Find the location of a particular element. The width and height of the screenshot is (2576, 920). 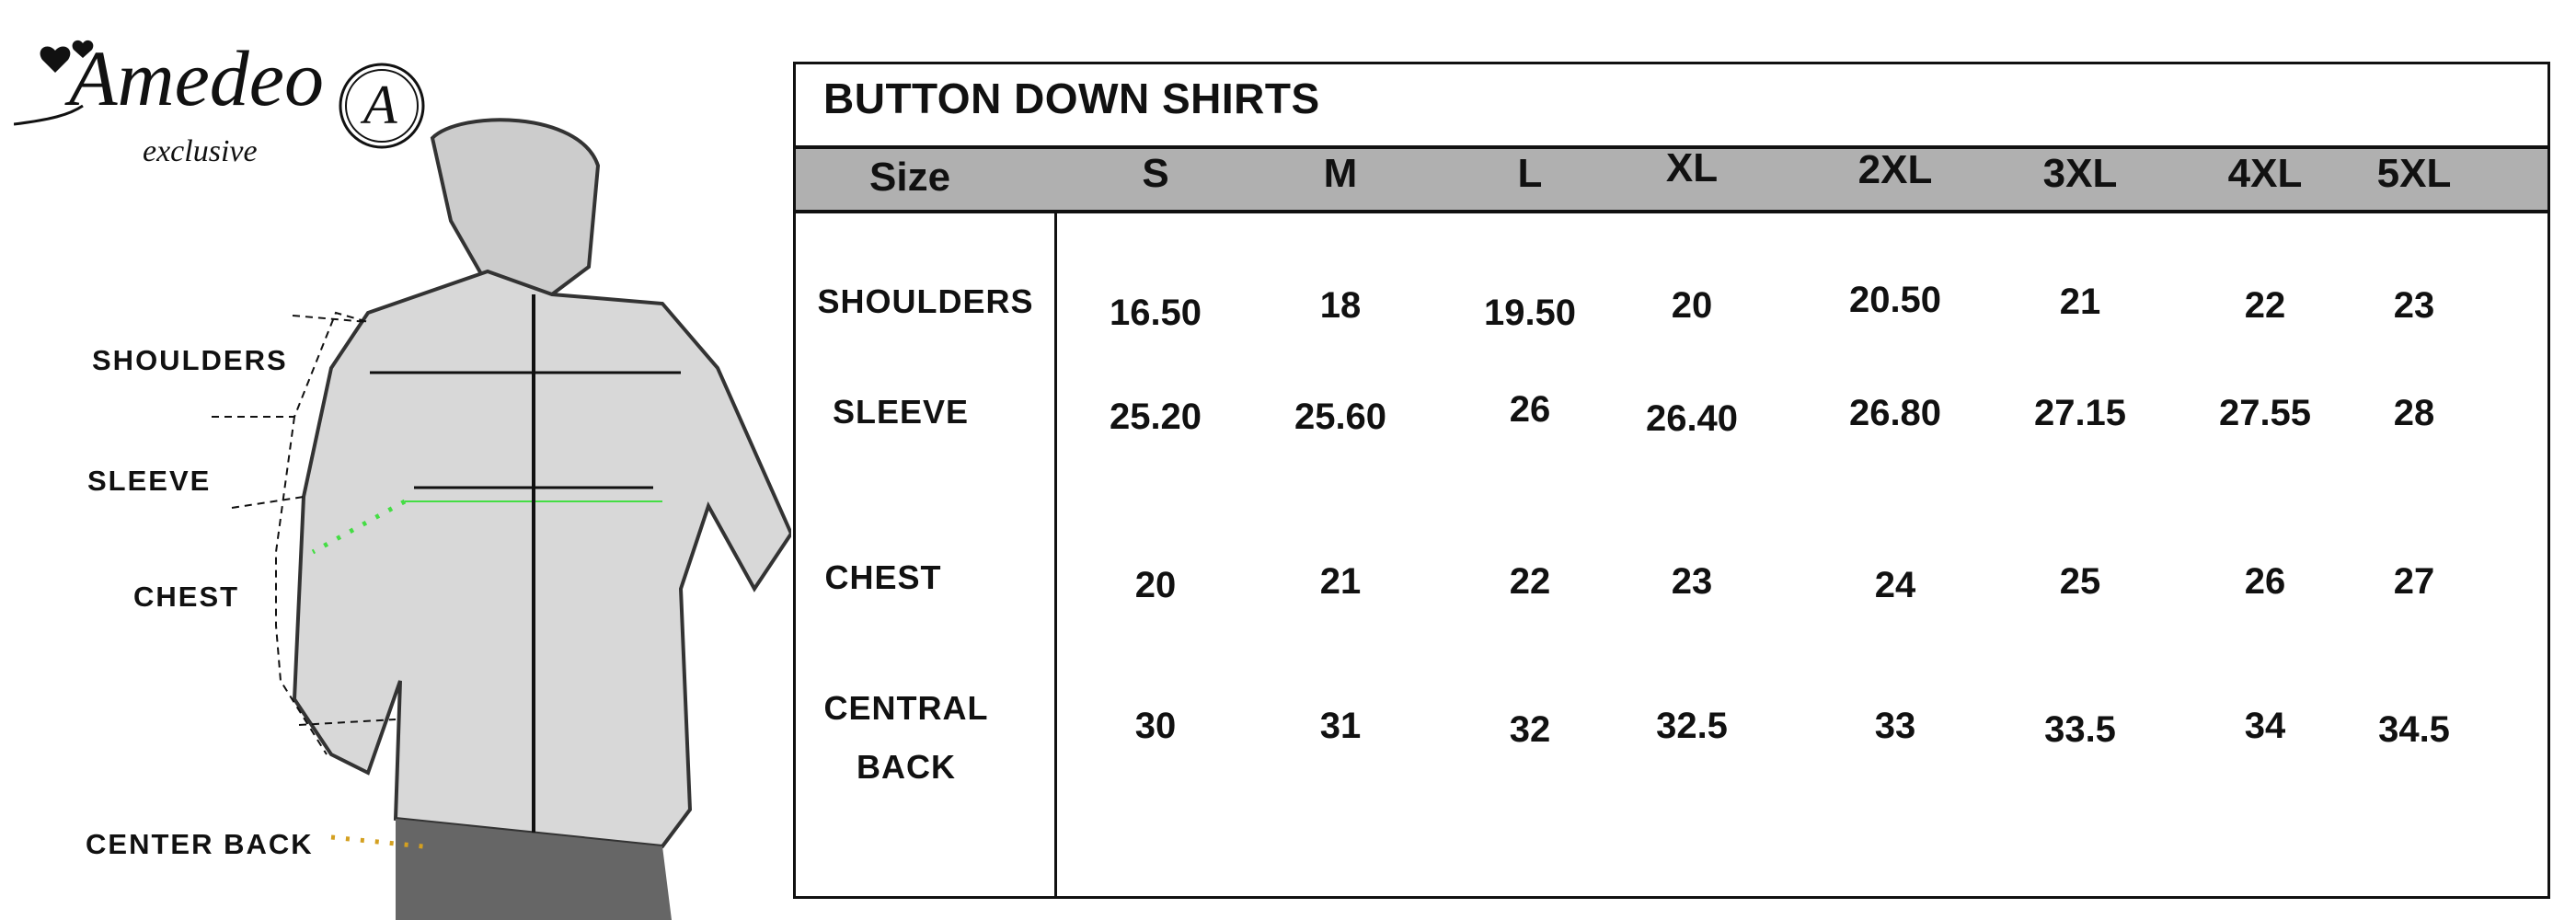

row-label-sleeve: SLEEVE is located at coordinates (901, 412).